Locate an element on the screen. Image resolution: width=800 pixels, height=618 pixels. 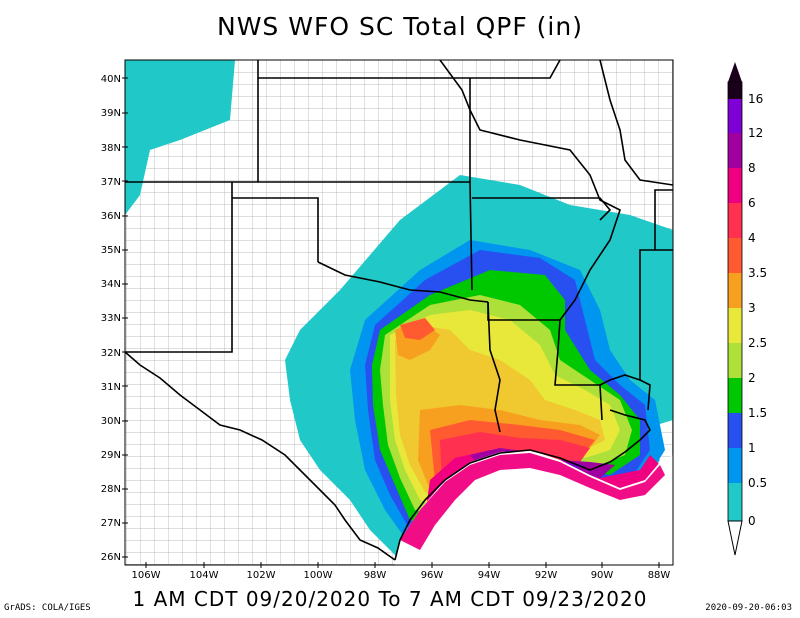
legend-label: 8 is located at coordinates (752, 168).